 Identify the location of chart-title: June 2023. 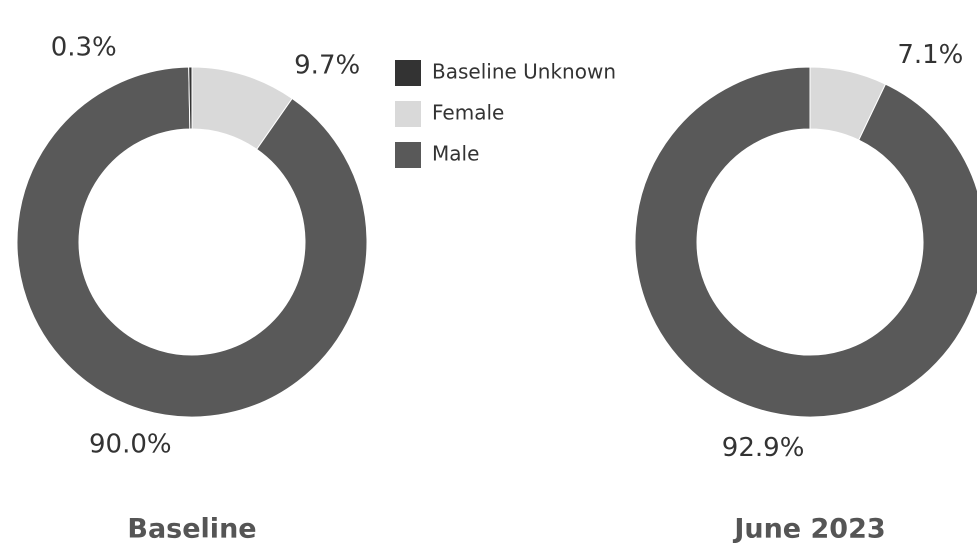
(808, 529).